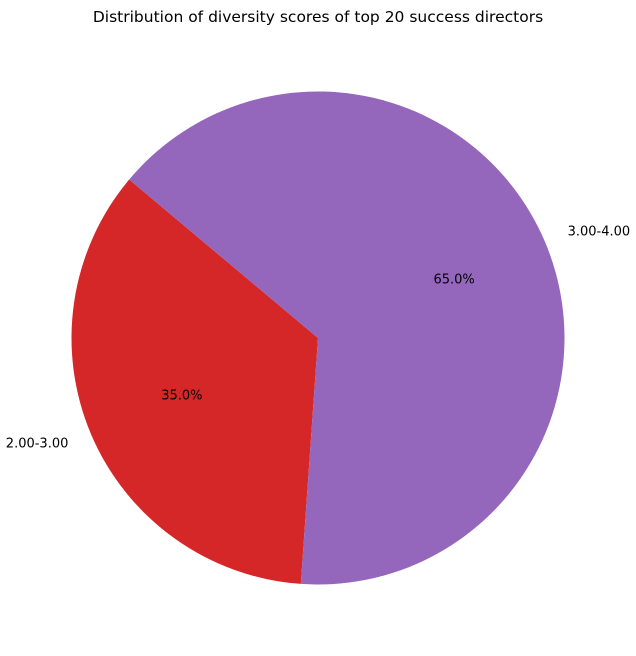 Image resolution: width=636 pixels, height=656 pixels. I want to click on slice-percent-label: 65.0%, so click(453, 280).